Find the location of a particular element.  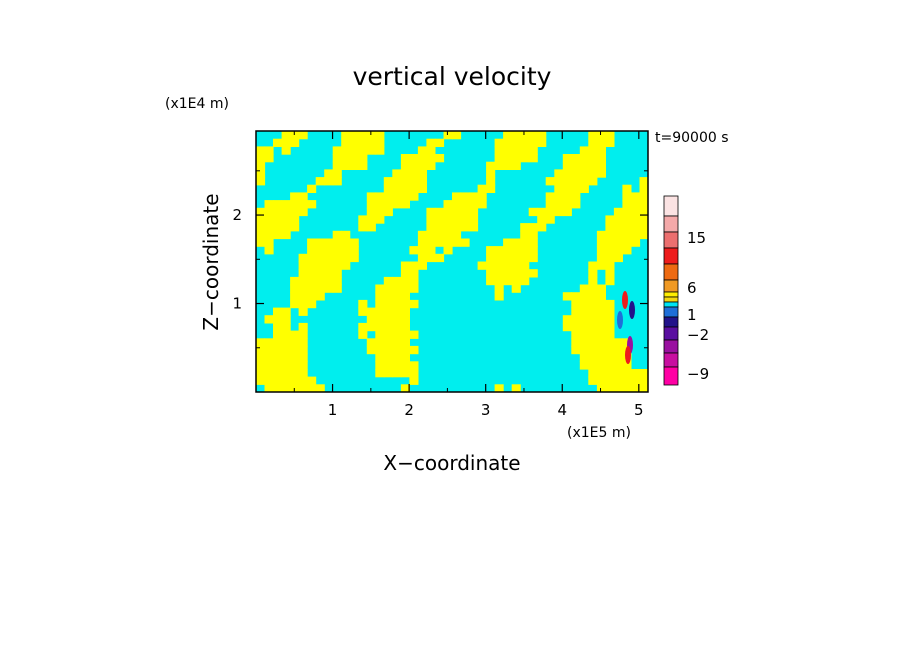

chart-title: vertical velocity is located at coordinates (452, 76).